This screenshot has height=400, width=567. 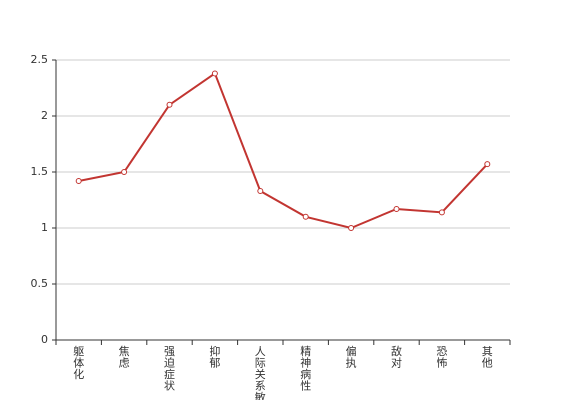 What do you see at coordinates (78, 363) in the screenshot?
I see `x-tick-label: 躯体化` at bounding box center [78, 363].